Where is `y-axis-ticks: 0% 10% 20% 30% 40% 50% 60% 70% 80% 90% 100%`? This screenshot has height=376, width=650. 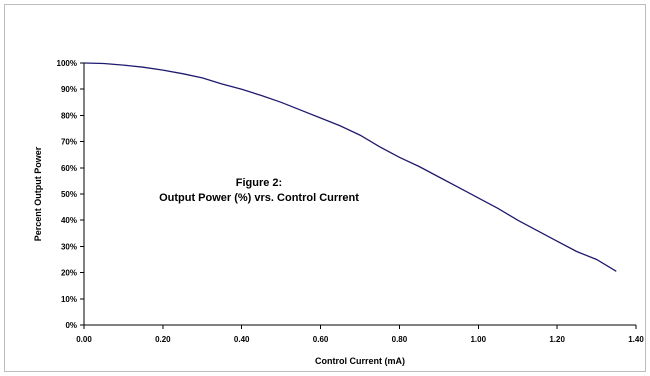
y-axis-ticks: 0% 10% 20% 30% 40% 50% 60% 70% 80% 90% 100% is located at coordinates (70, 194).